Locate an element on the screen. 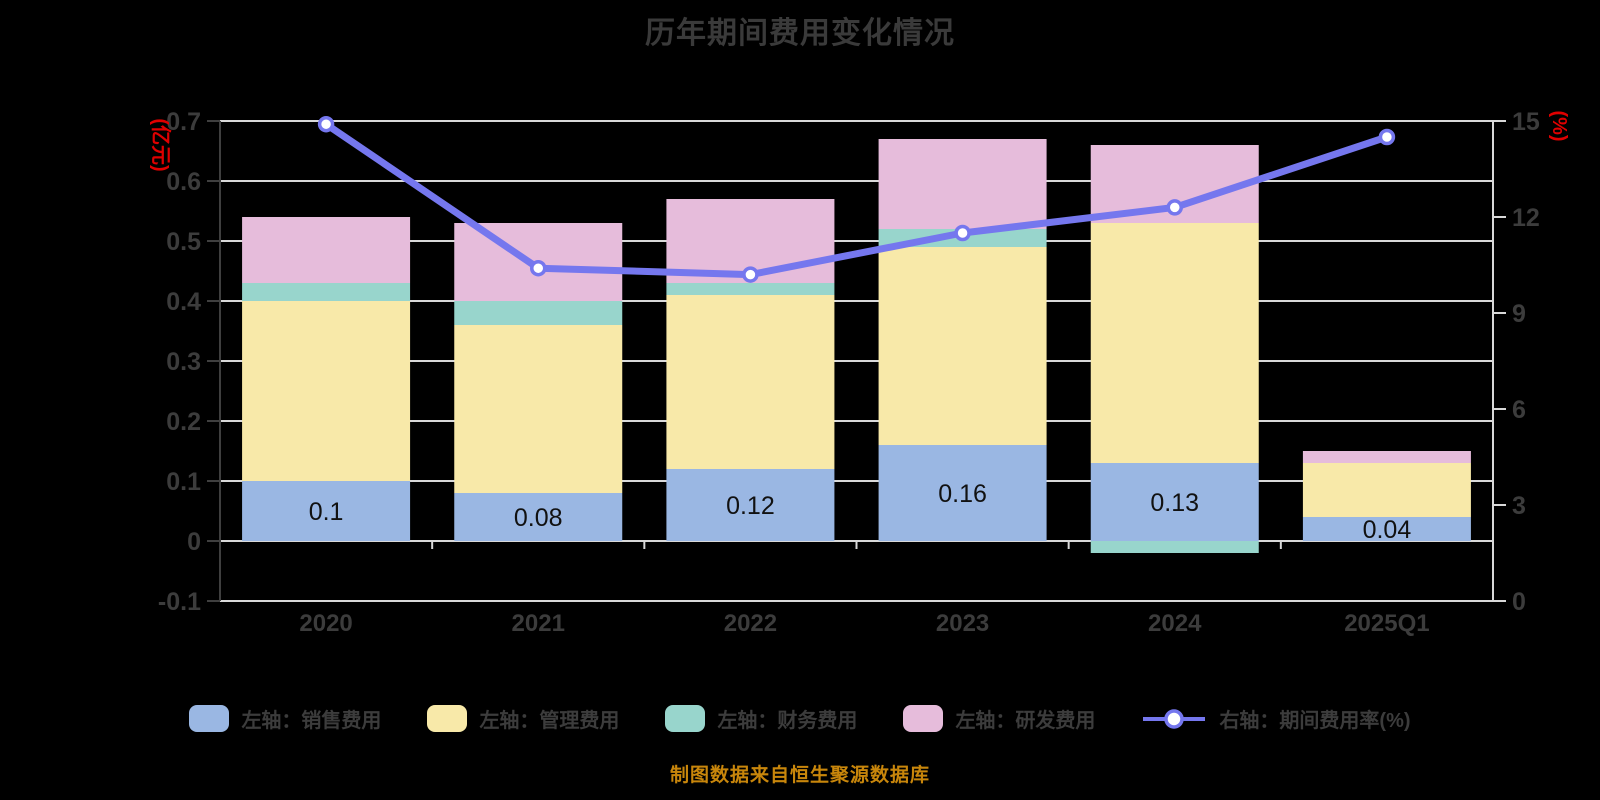  bar-value-label: 0.16 is located at coordinates (962, 494).